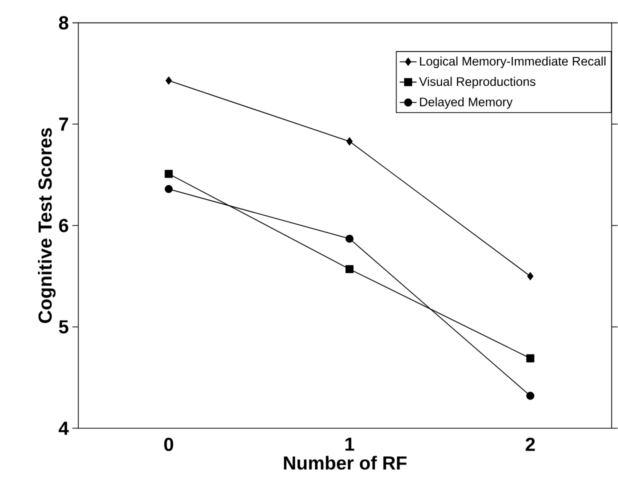 The width and height of the screenshot is (618, 483). I want to click on legend-label: Delayed Memory, so click(466, 103).